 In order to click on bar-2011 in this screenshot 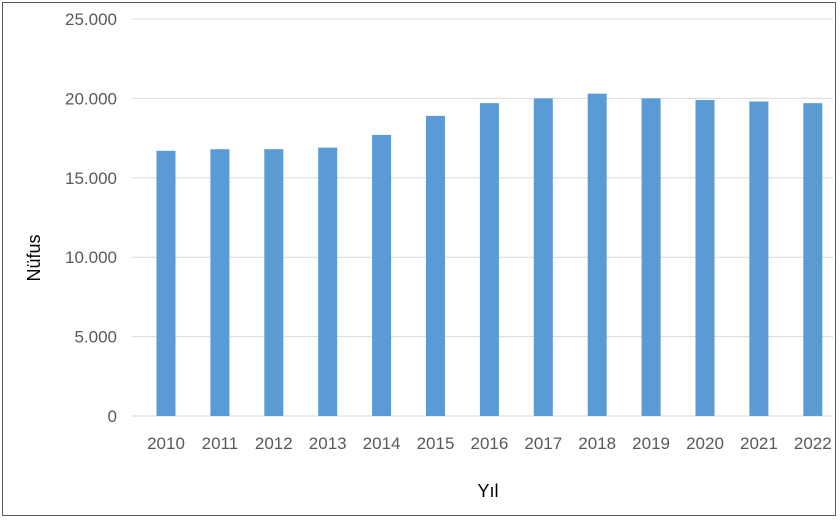, I will do `click(220, 282)`.